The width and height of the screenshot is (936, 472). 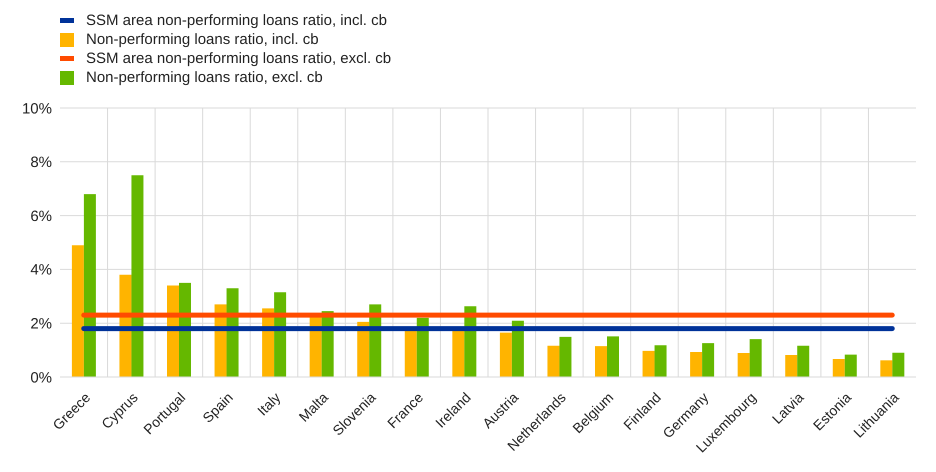 What do you see at coordinates (37, 109) in the screenshot?
I see `y-tick-label: 10%` at bounding box center [37, 109].